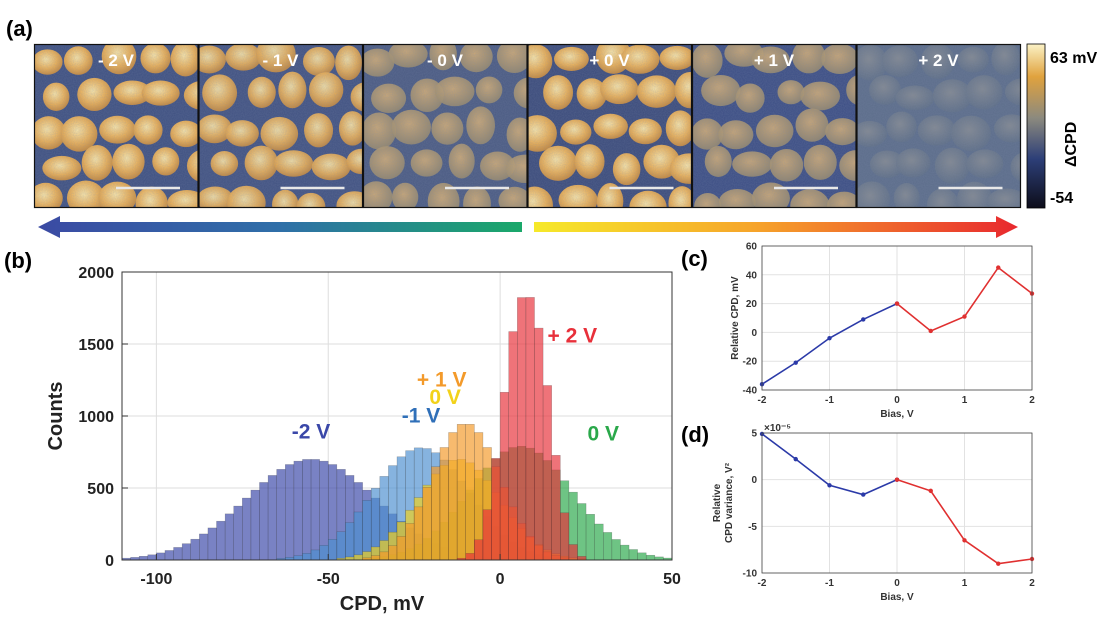 This screenshot has width=1110, height=619. What do you see at coordinates (116, 60) in the screenshot?
I see `image-label: - 2 V` at bounding box center [116, 60].